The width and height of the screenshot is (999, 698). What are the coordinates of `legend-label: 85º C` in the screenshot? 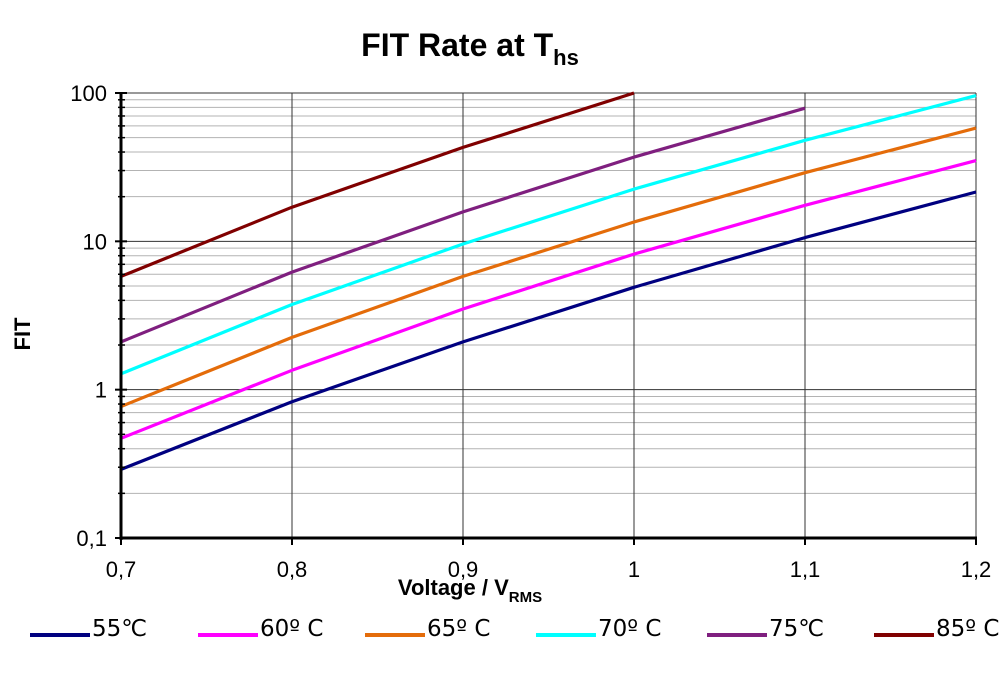 It's located at (967, 629).